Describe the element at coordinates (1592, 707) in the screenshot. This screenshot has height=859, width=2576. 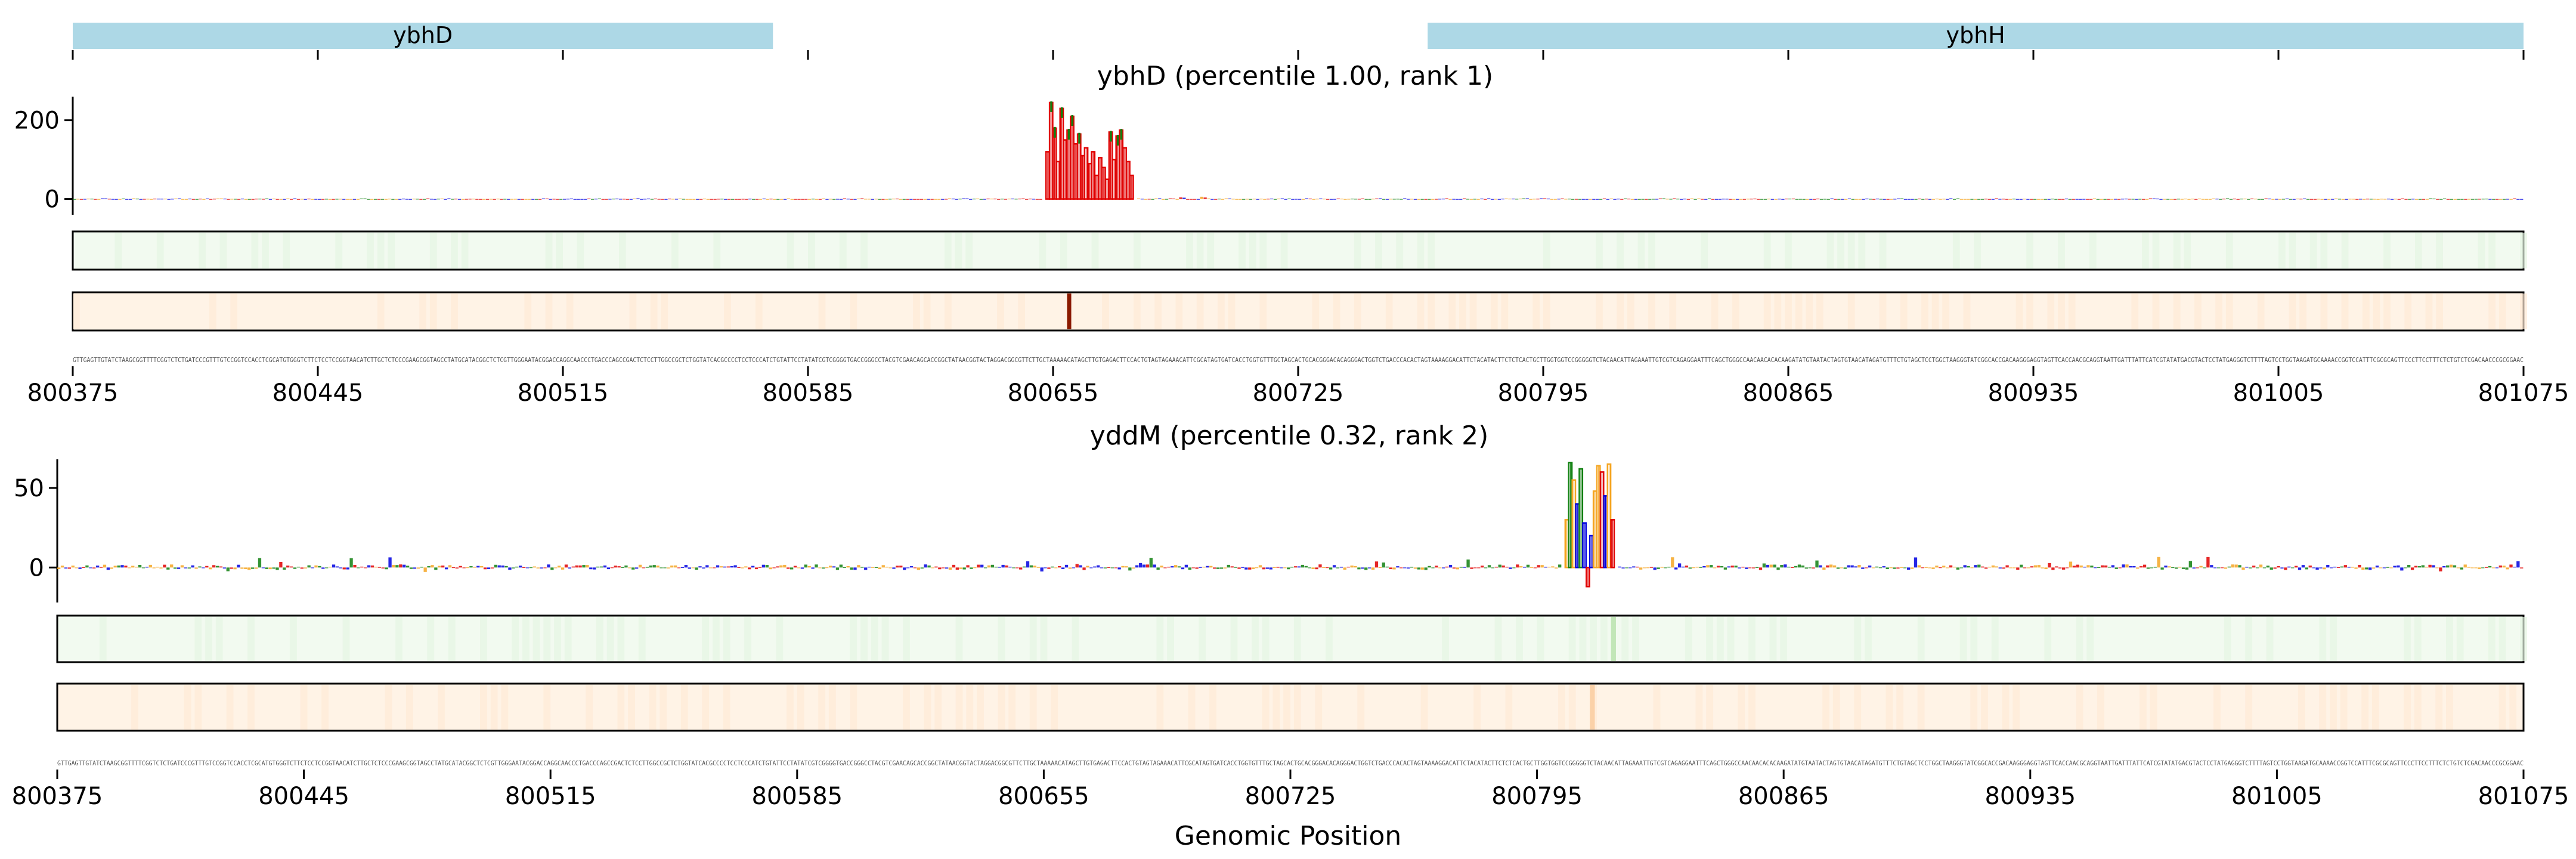
I see `heatmap-orange-highlight` at that location.